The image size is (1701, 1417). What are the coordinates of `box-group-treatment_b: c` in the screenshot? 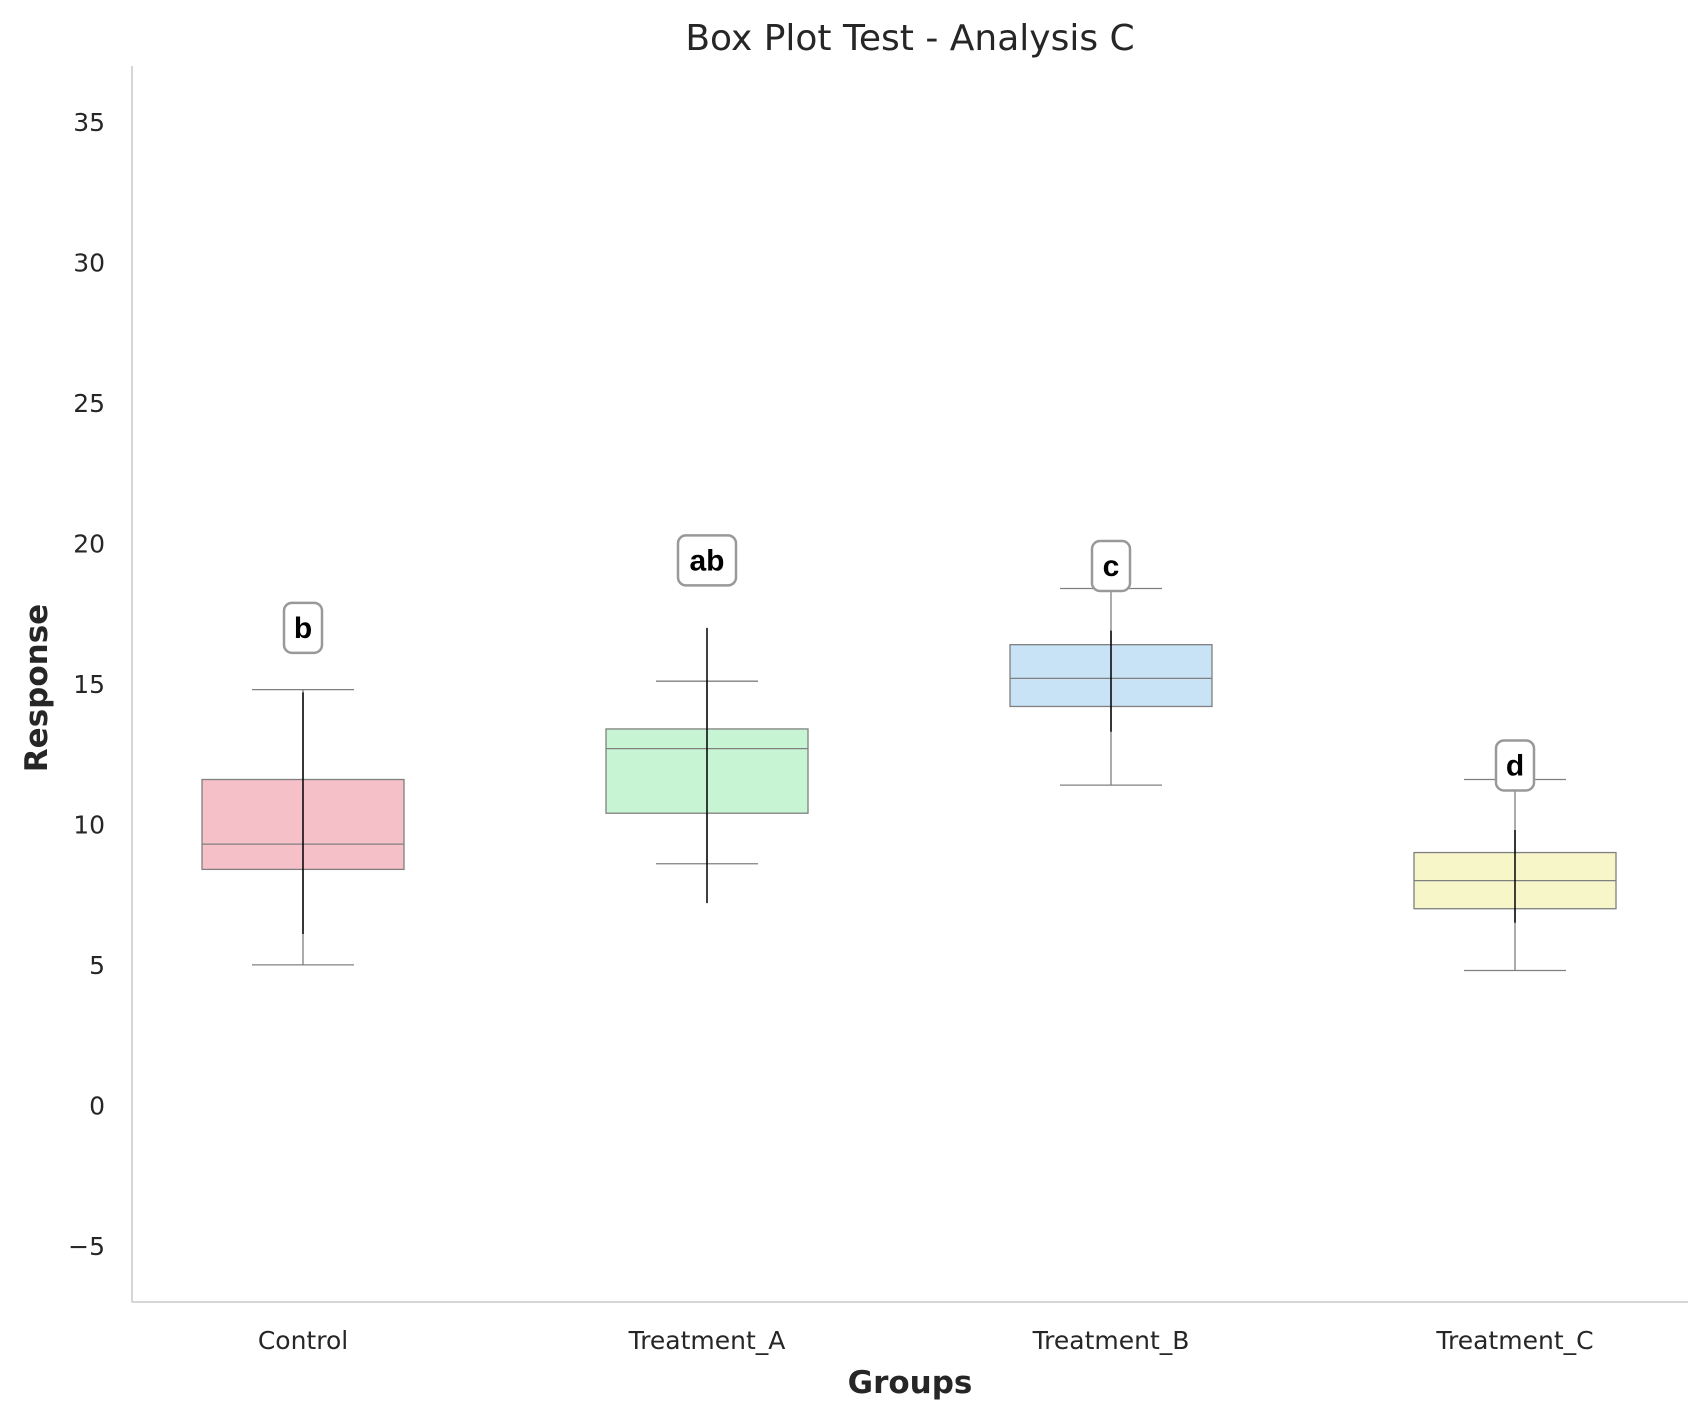 It's located at (1111, 662).